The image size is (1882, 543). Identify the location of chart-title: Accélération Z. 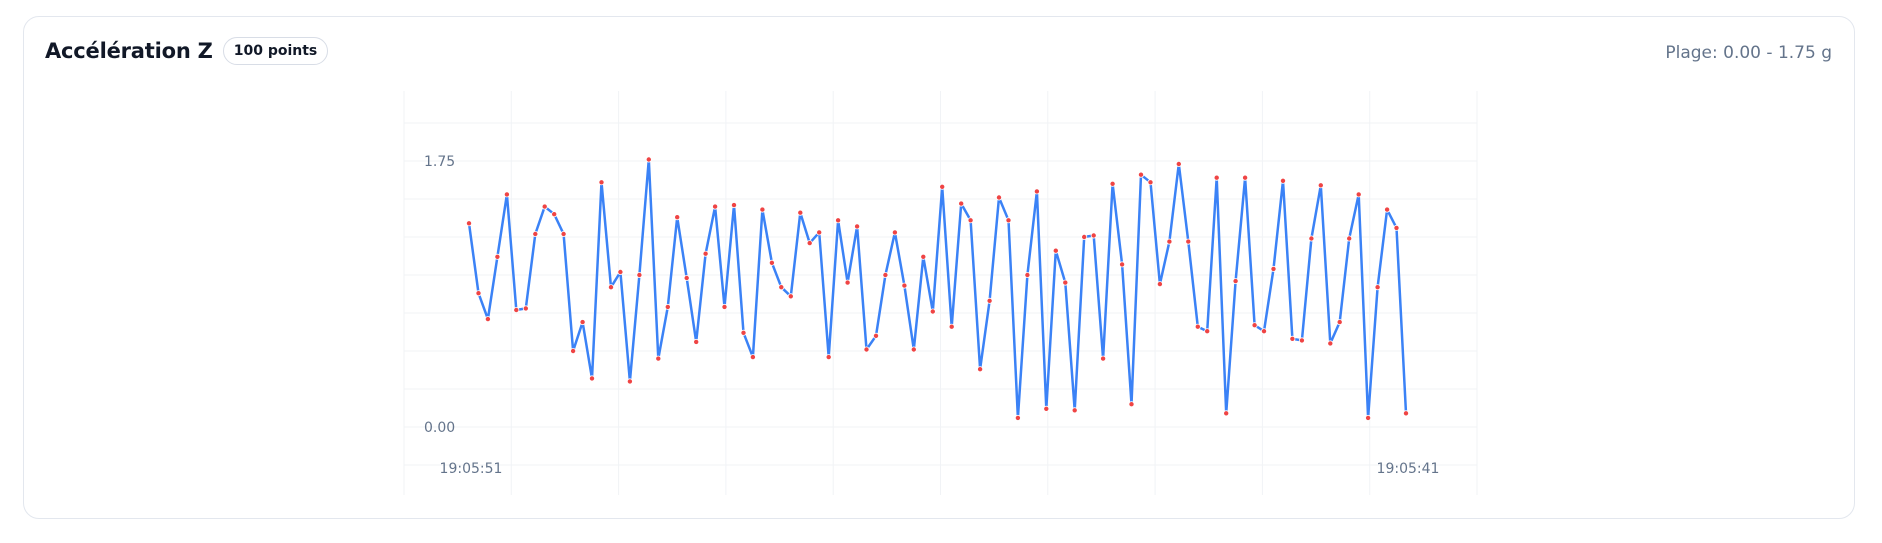
(129, 51).